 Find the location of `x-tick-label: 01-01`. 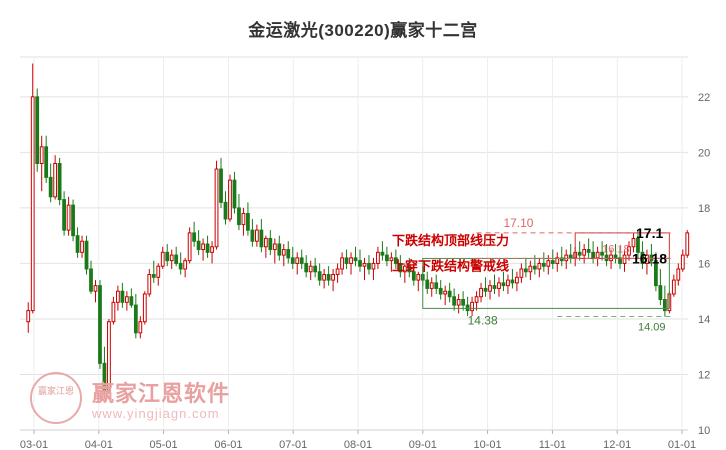

x-tick-label: 01-01 is located at coordinates (682, 444).